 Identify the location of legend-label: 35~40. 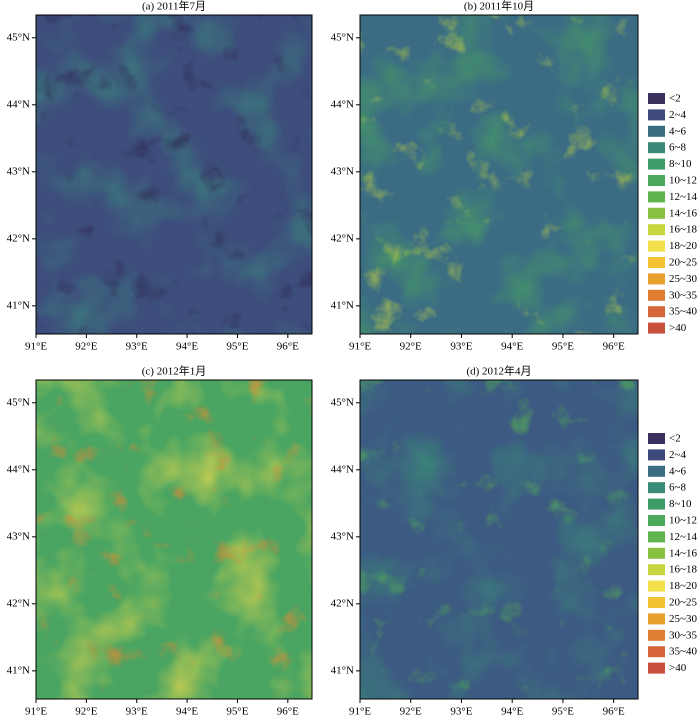
(683, 312).